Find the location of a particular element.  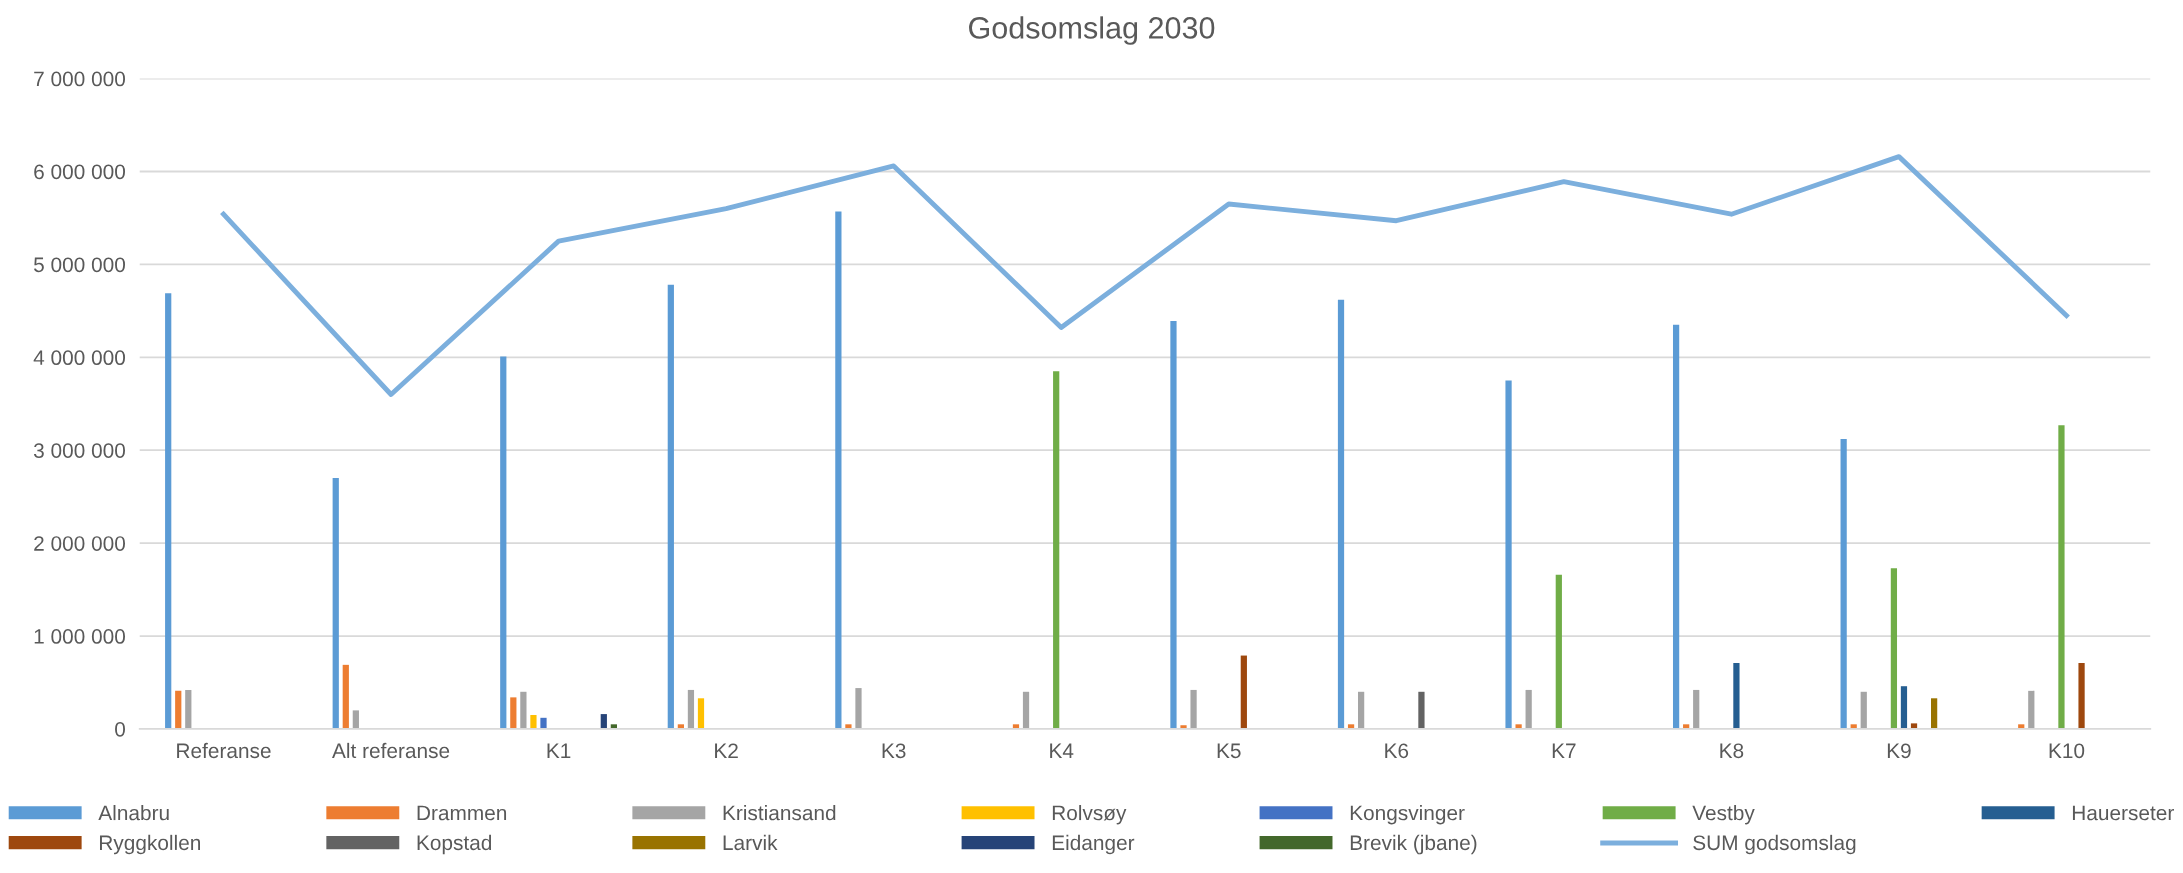

x-tick-label: K8 is located at coordinates (1732, 751).